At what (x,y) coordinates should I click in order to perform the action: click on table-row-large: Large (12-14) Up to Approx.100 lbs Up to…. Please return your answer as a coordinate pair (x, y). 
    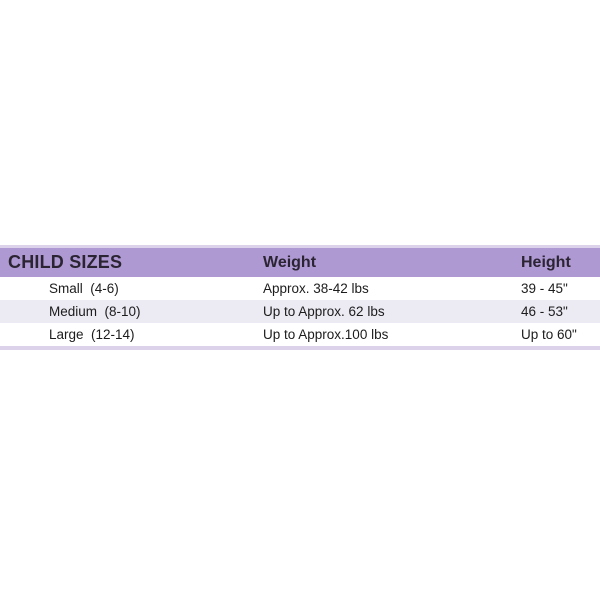
    Looking at the image, I should click on (300, 334).